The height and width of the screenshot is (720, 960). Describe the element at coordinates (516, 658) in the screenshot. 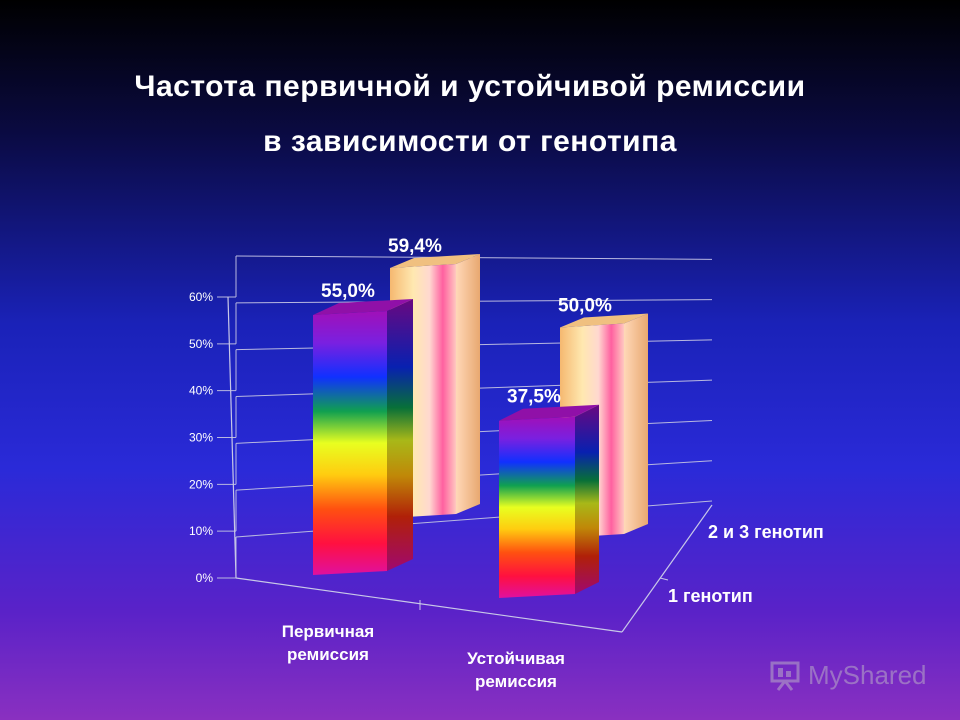

I see `category-label: Устойчивая` at that location.